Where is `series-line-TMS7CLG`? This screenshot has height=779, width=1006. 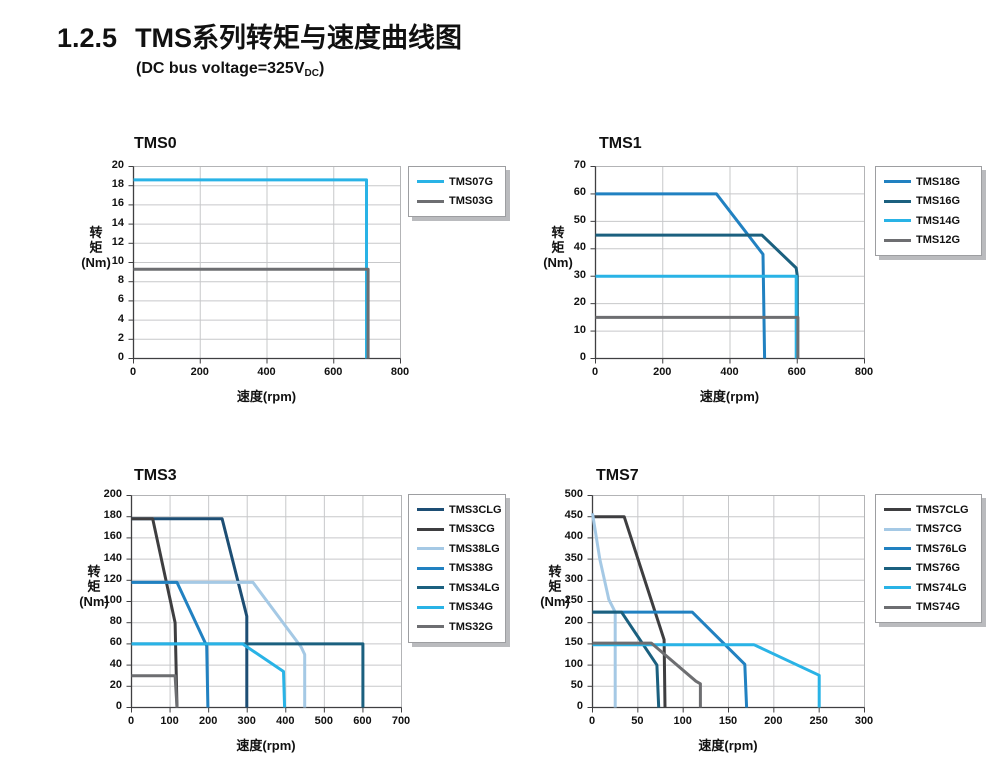 series-line-TMS7CLG is located at coordinates (629, 611).